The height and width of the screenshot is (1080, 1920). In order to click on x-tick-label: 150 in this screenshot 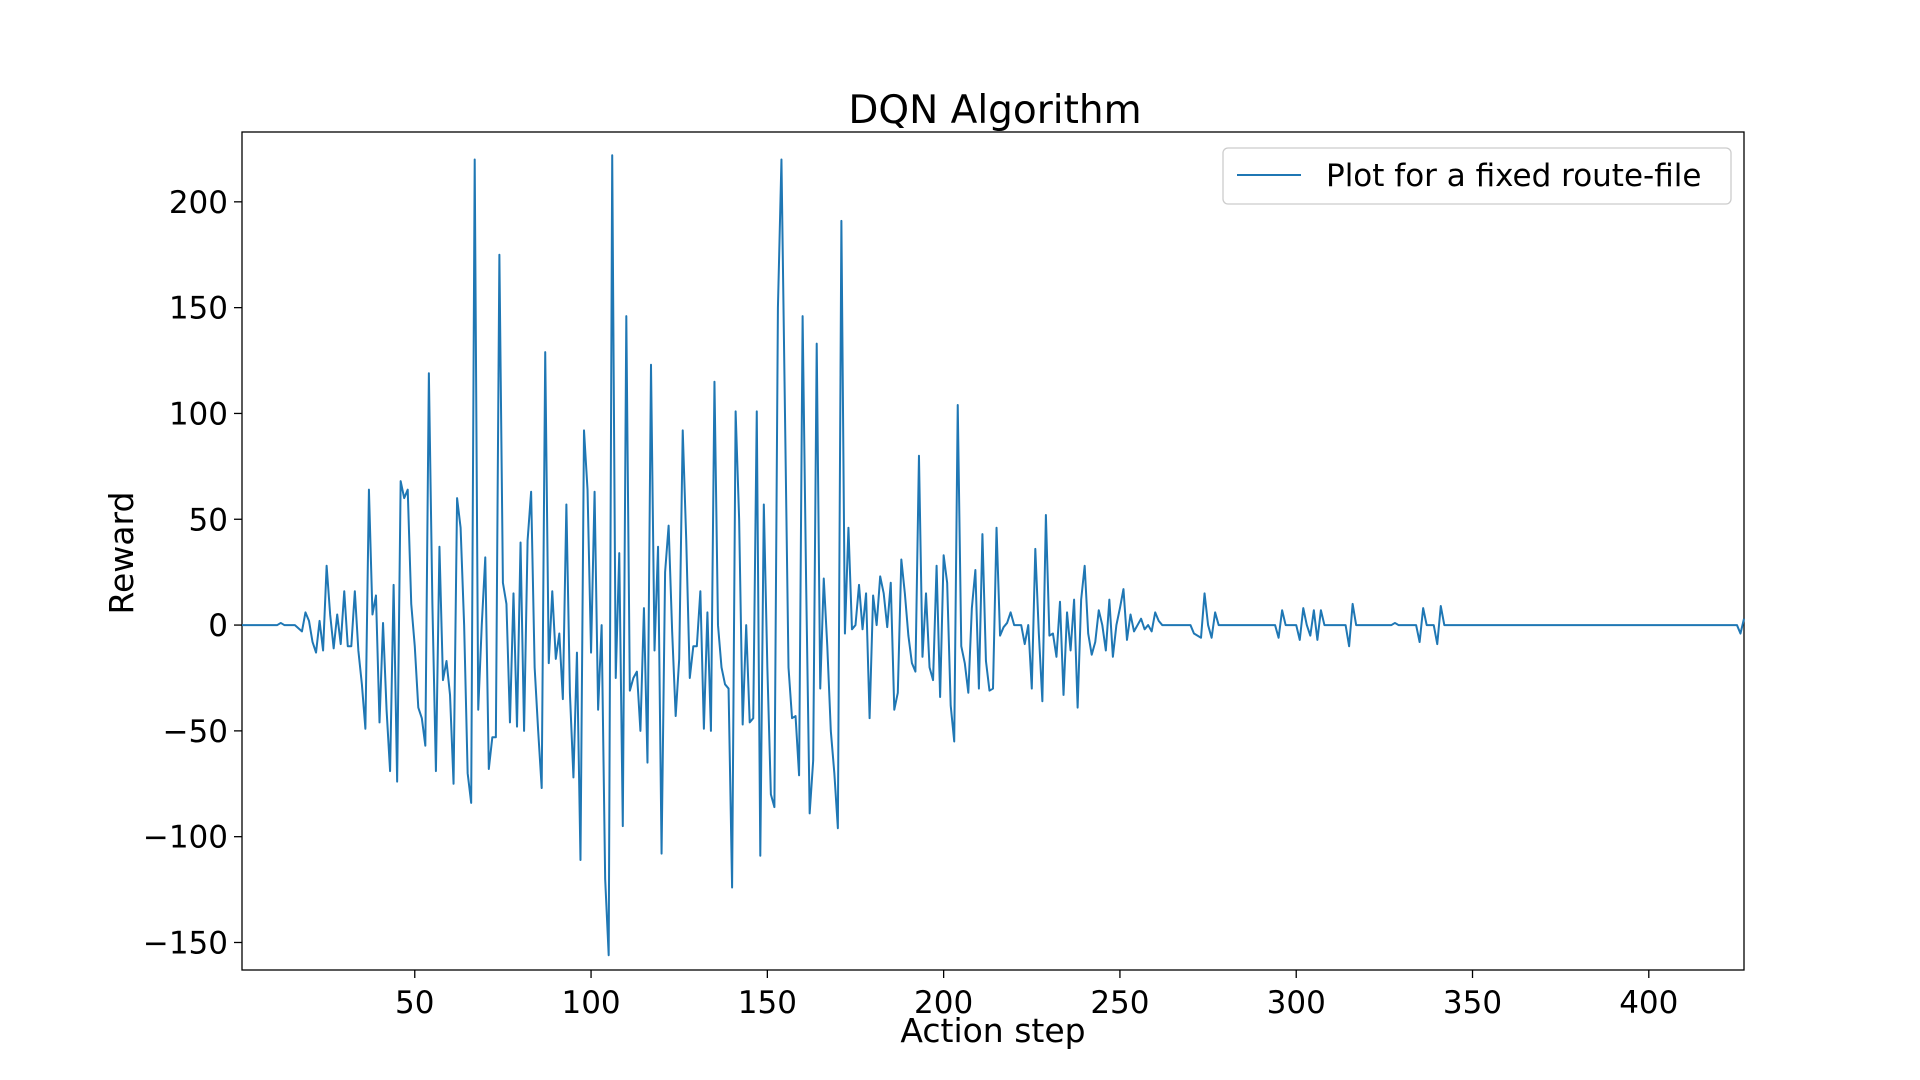, I will do `click(767, 1003)`.